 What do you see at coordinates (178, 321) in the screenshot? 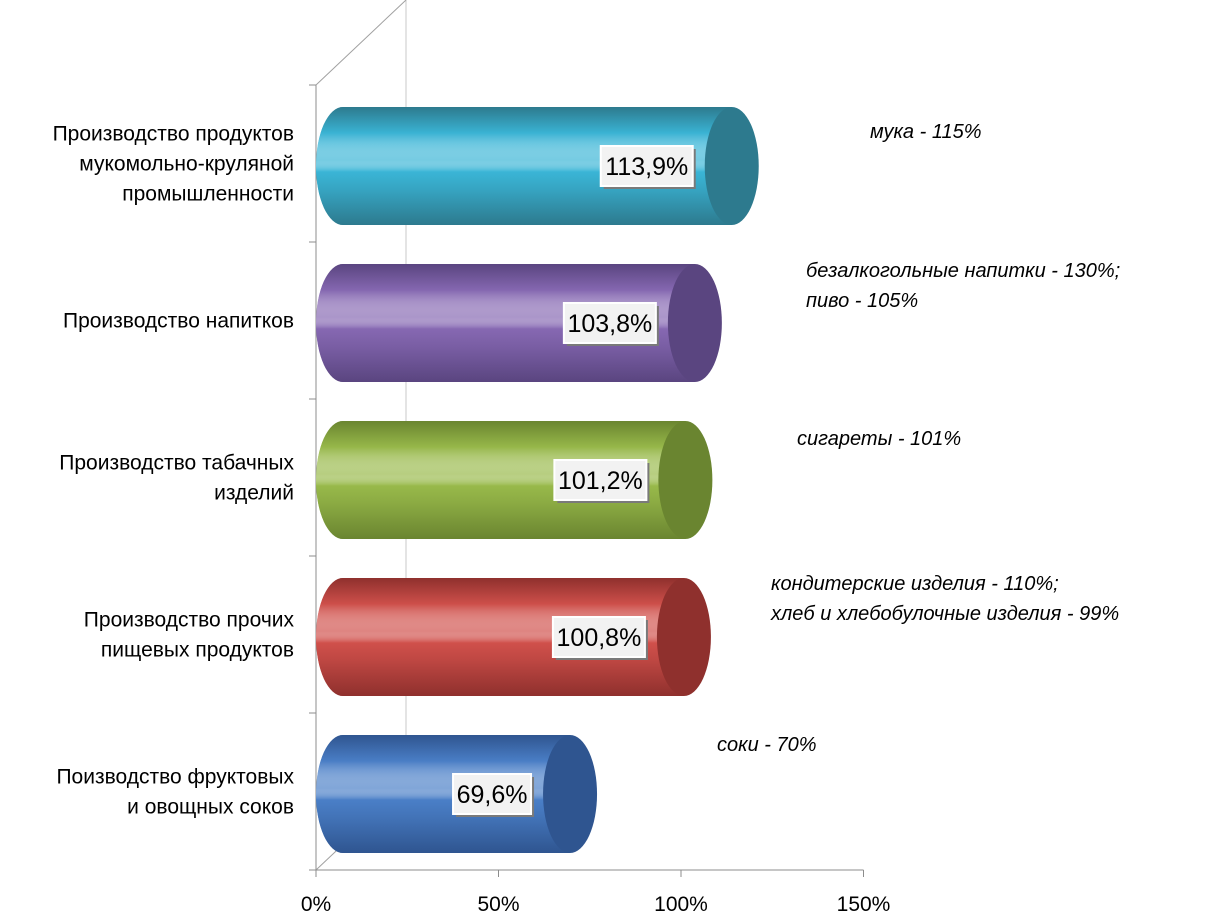
I see `category-label: Производство напитков` at bounding box center [178, 321].